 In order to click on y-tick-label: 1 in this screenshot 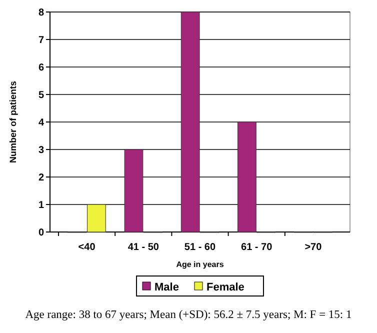, I will do `click(41, 205)`.